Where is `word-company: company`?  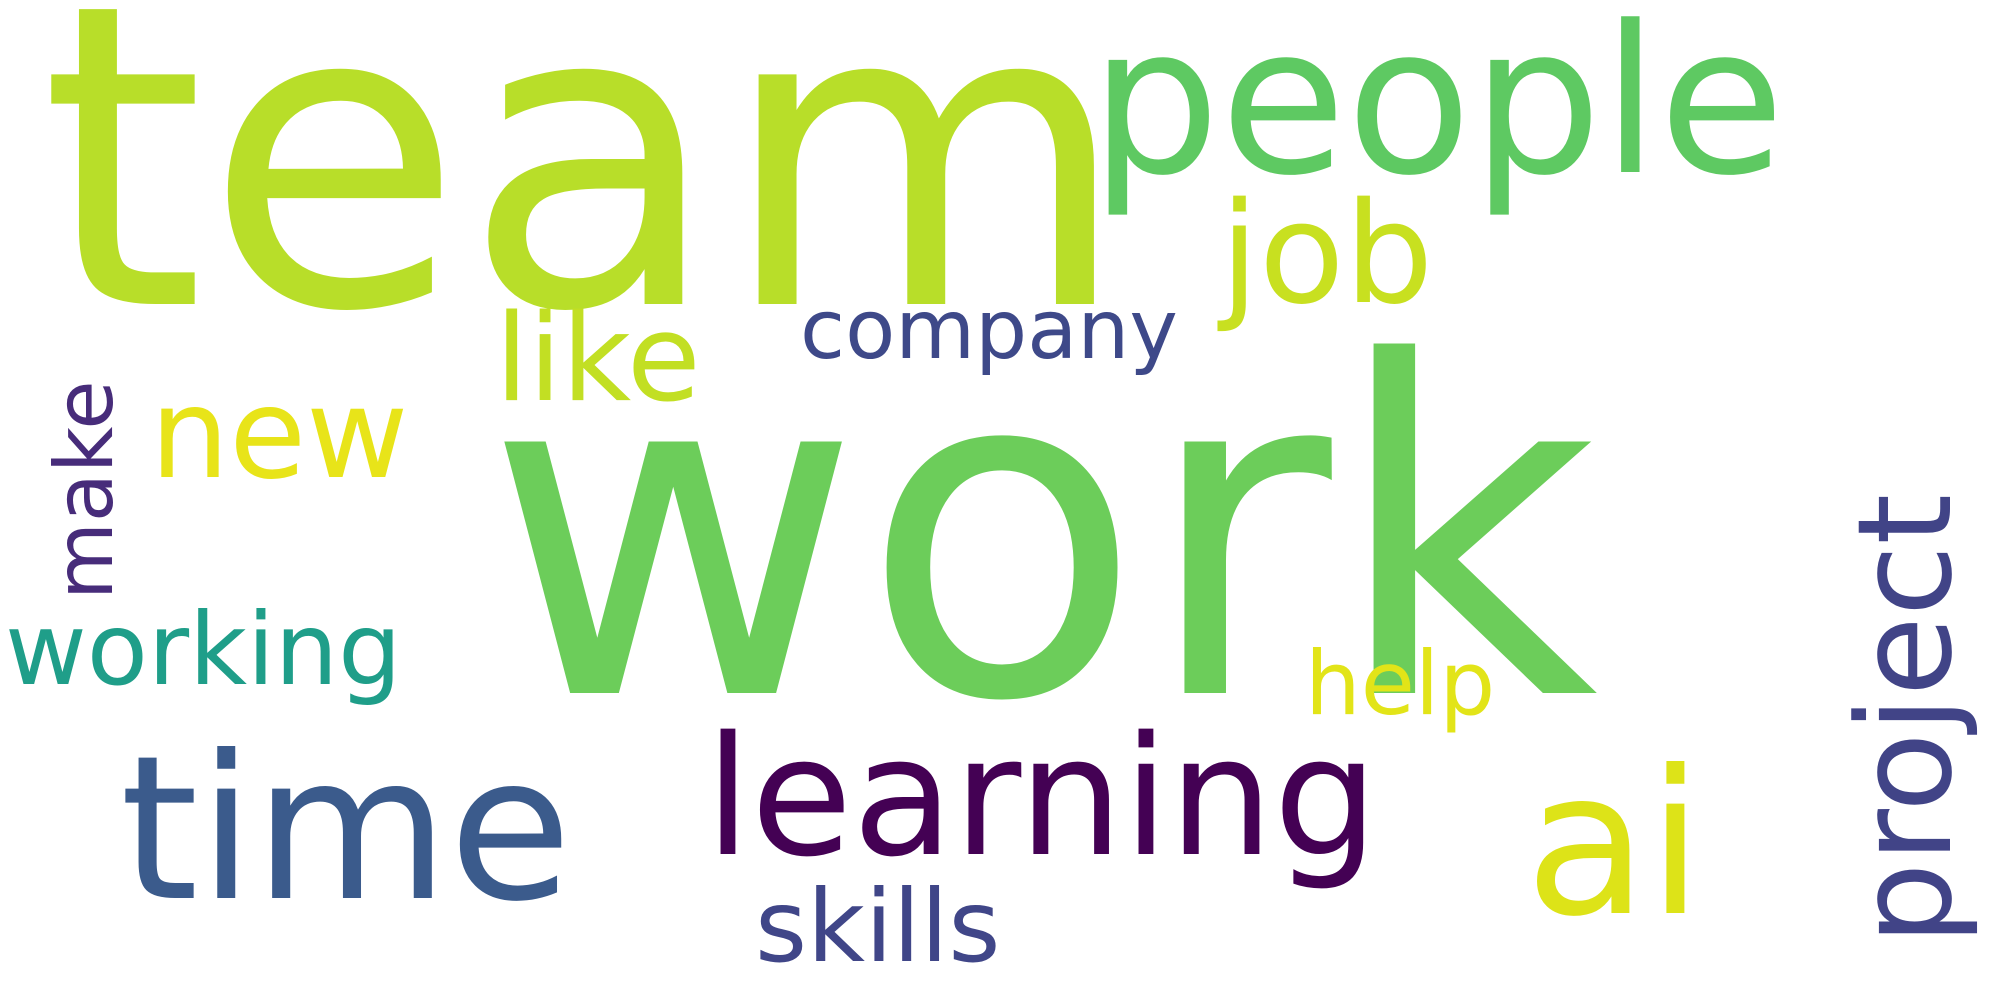
word-company: company is located at coordinates (989, 330).